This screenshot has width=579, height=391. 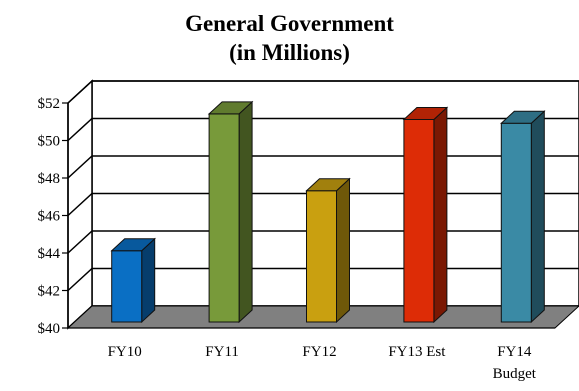 I want to click on x-tick-label: FY12, so click(x=319, y=352).